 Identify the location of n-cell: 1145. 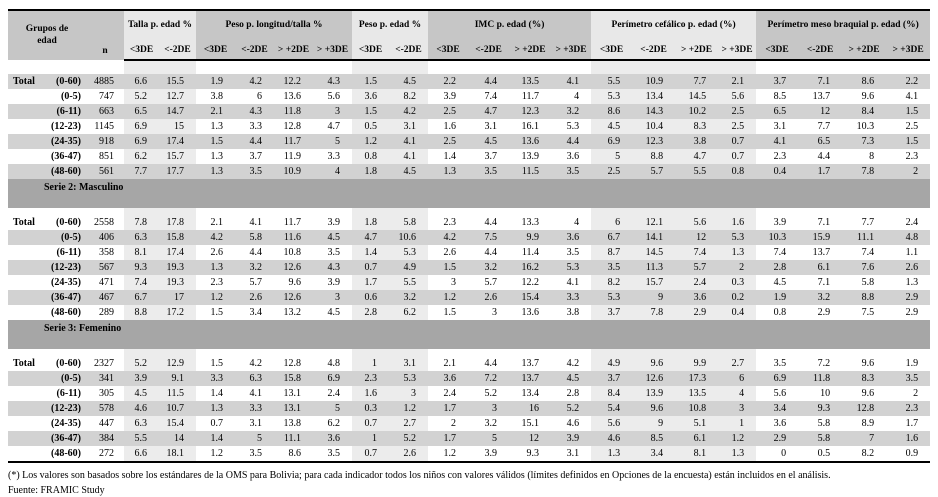
(104, 126).